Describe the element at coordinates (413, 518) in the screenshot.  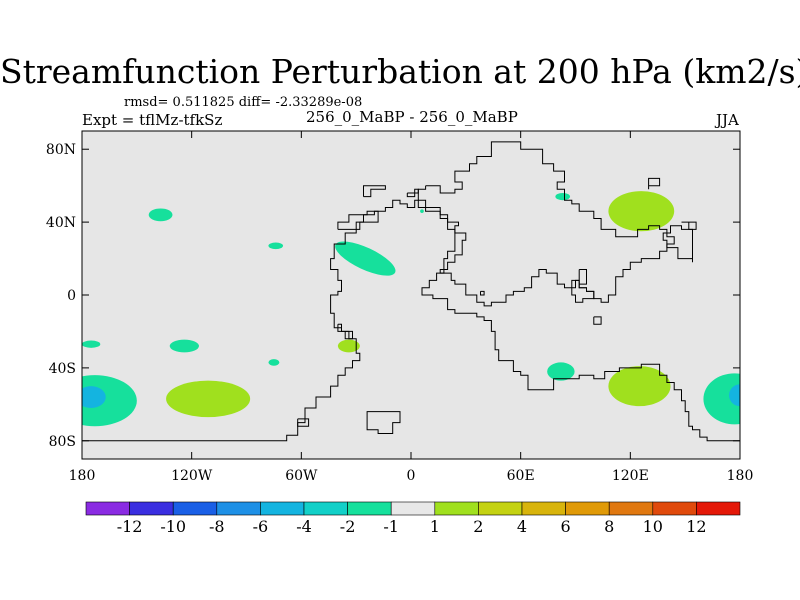
I see `colorbar: -12 -10 -8 -6 -4 -2 -1 1 2 4 6 8 10 12` at that location.